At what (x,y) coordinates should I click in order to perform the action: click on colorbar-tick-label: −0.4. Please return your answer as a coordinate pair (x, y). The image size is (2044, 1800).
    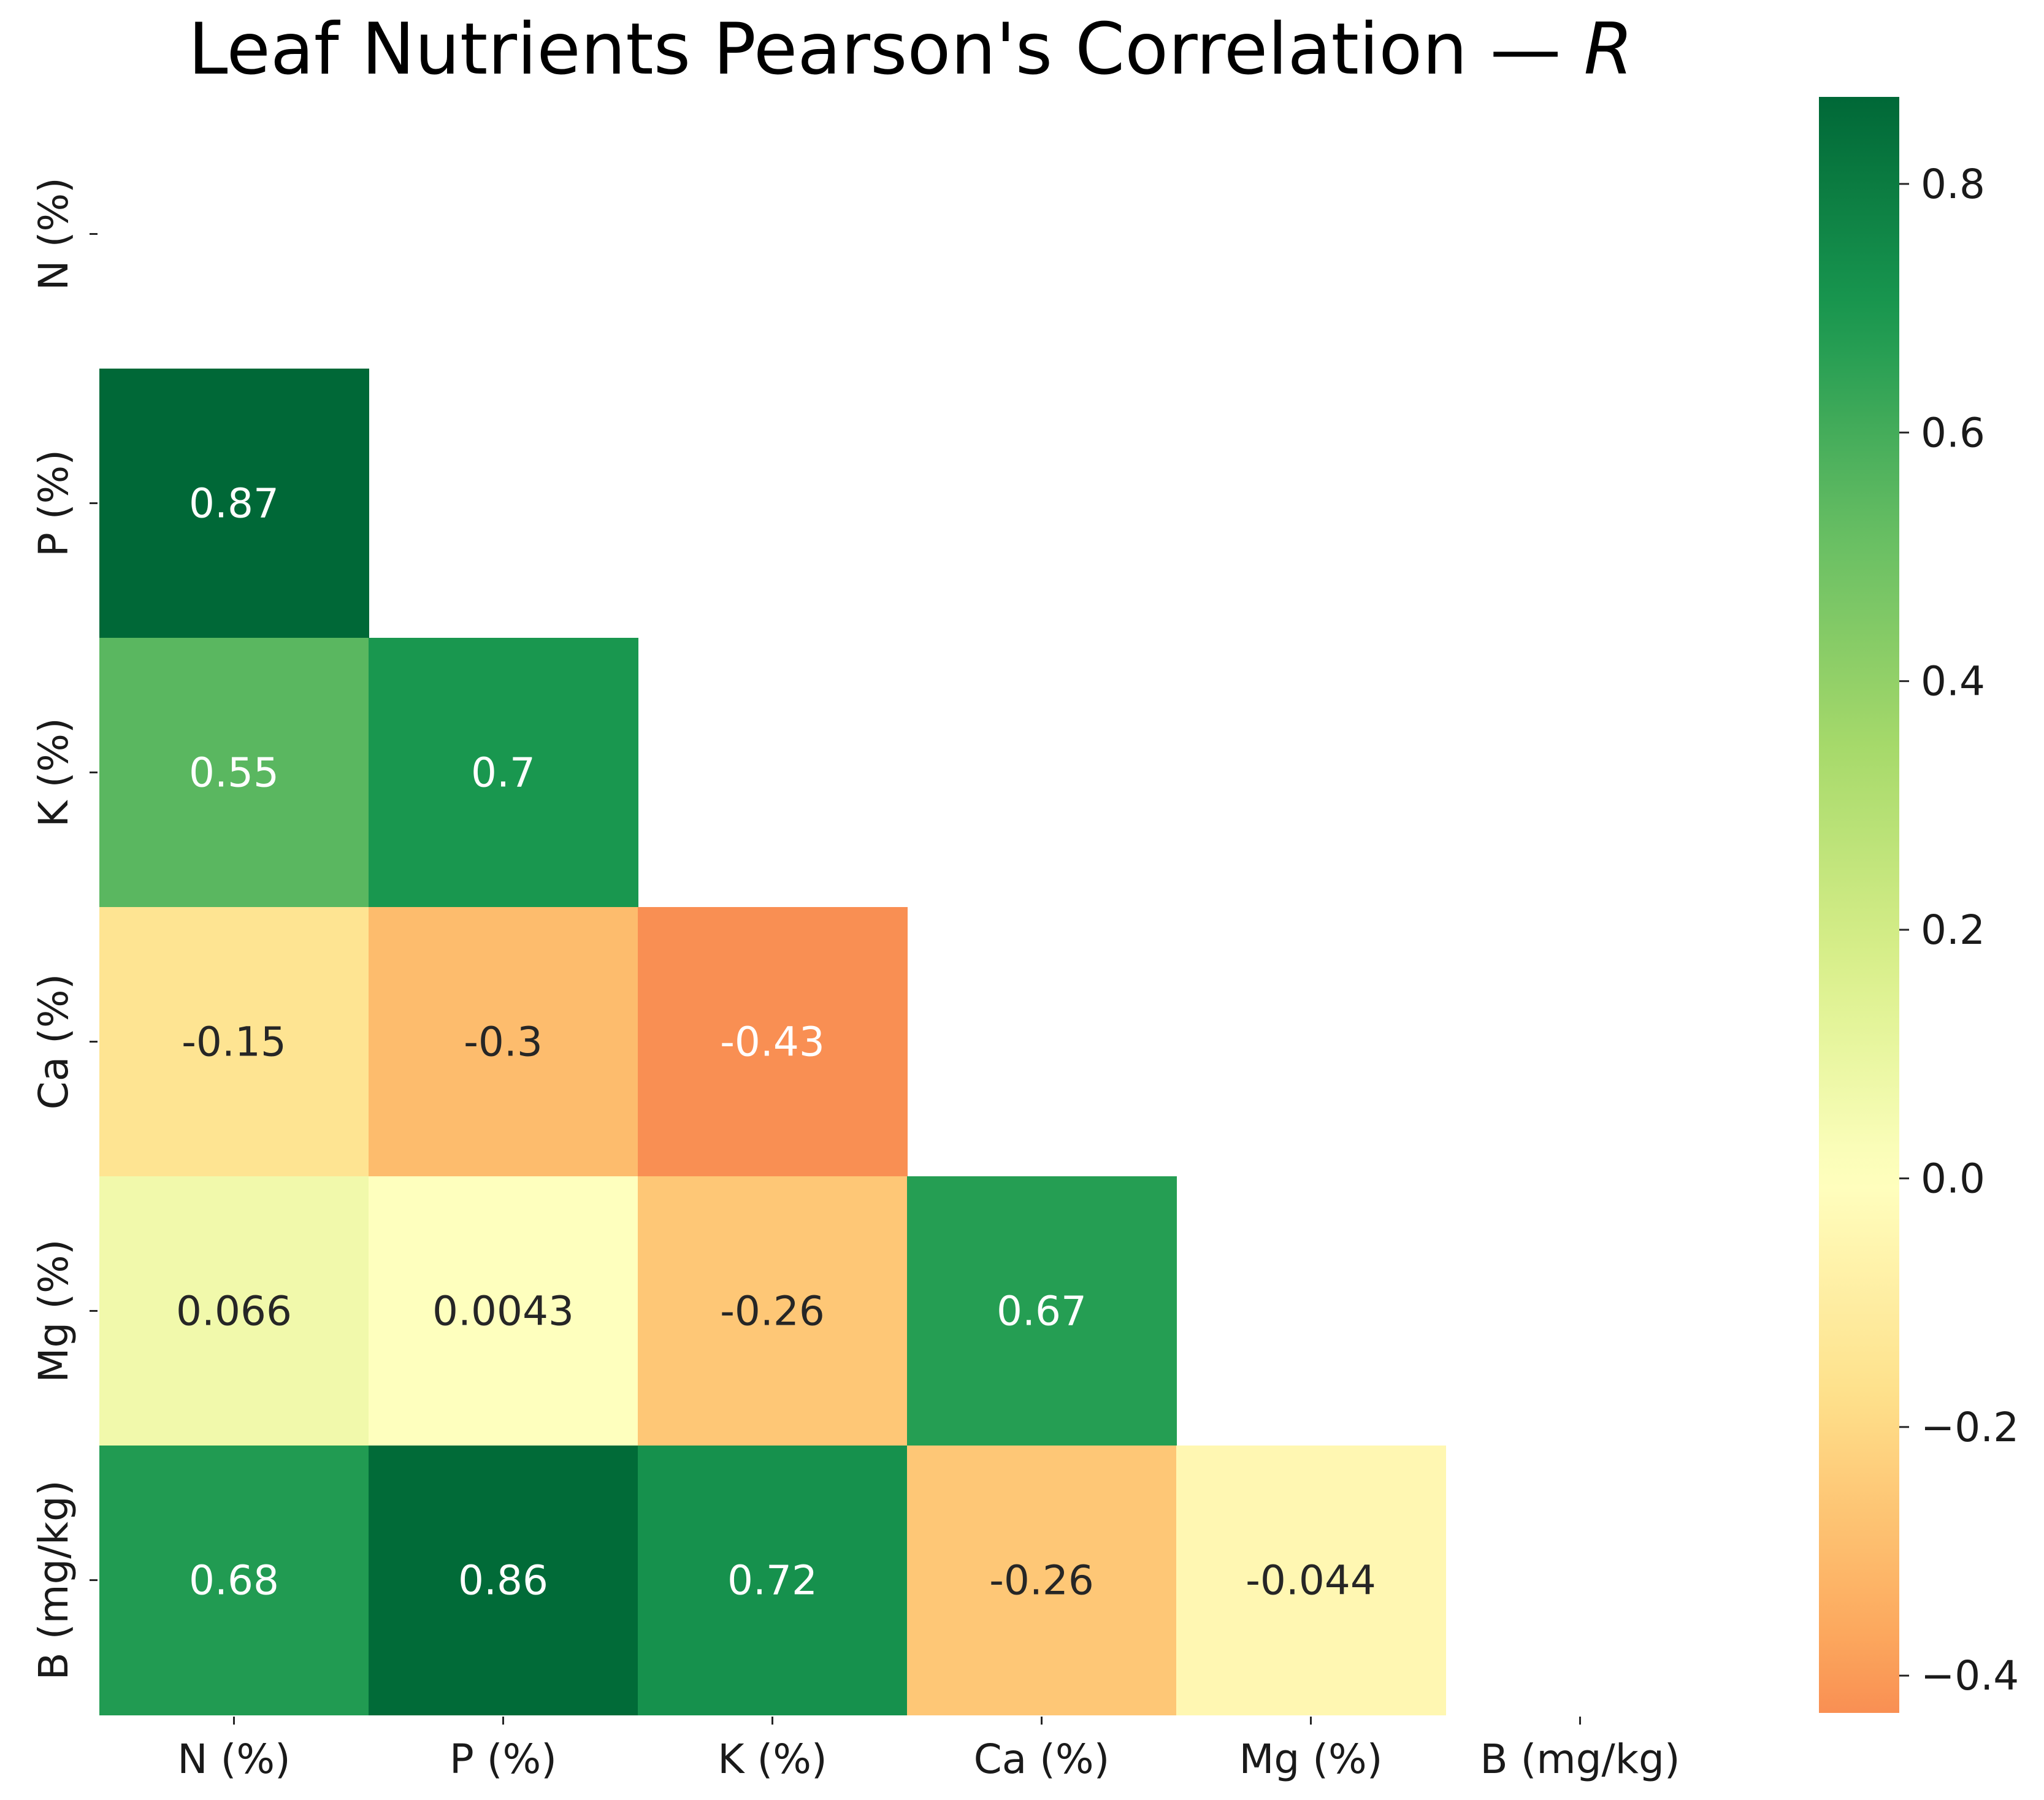
    Looking at the image, I should click on (1970, 1676).